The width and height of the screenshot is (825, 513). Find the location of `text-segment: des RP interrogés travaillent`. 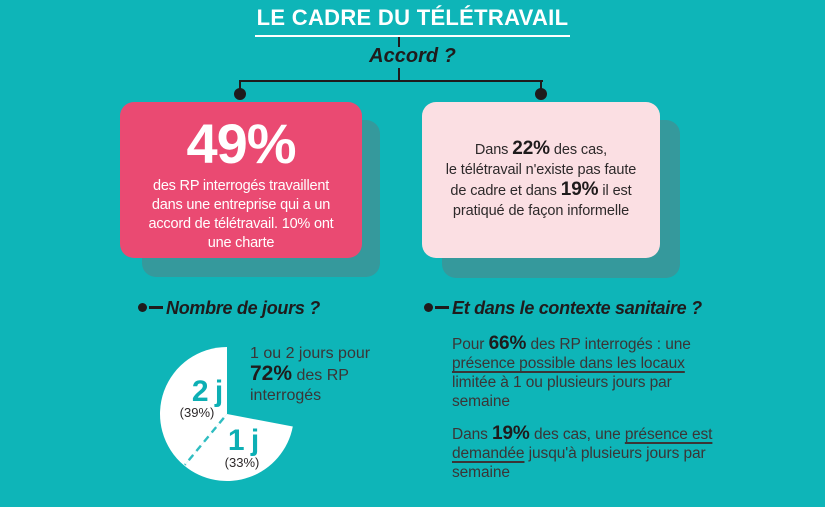

text-segment: des RP interrogés travaillent is located at coordinates (241, 186).